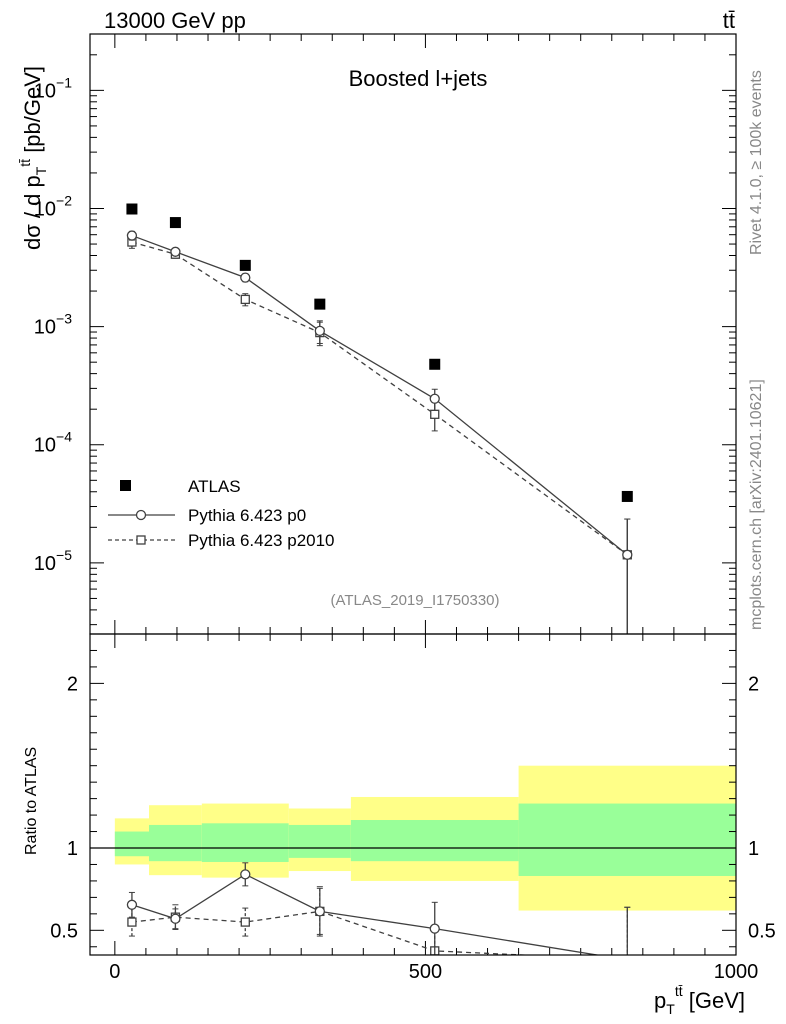 Image resolution: width=786 pixels, height=1024 pixels. What do you see at coordinates (53, 88) in the screenshot?
I see `main-ytick-label: 10⁻¹` at bounding box center [53, 88].